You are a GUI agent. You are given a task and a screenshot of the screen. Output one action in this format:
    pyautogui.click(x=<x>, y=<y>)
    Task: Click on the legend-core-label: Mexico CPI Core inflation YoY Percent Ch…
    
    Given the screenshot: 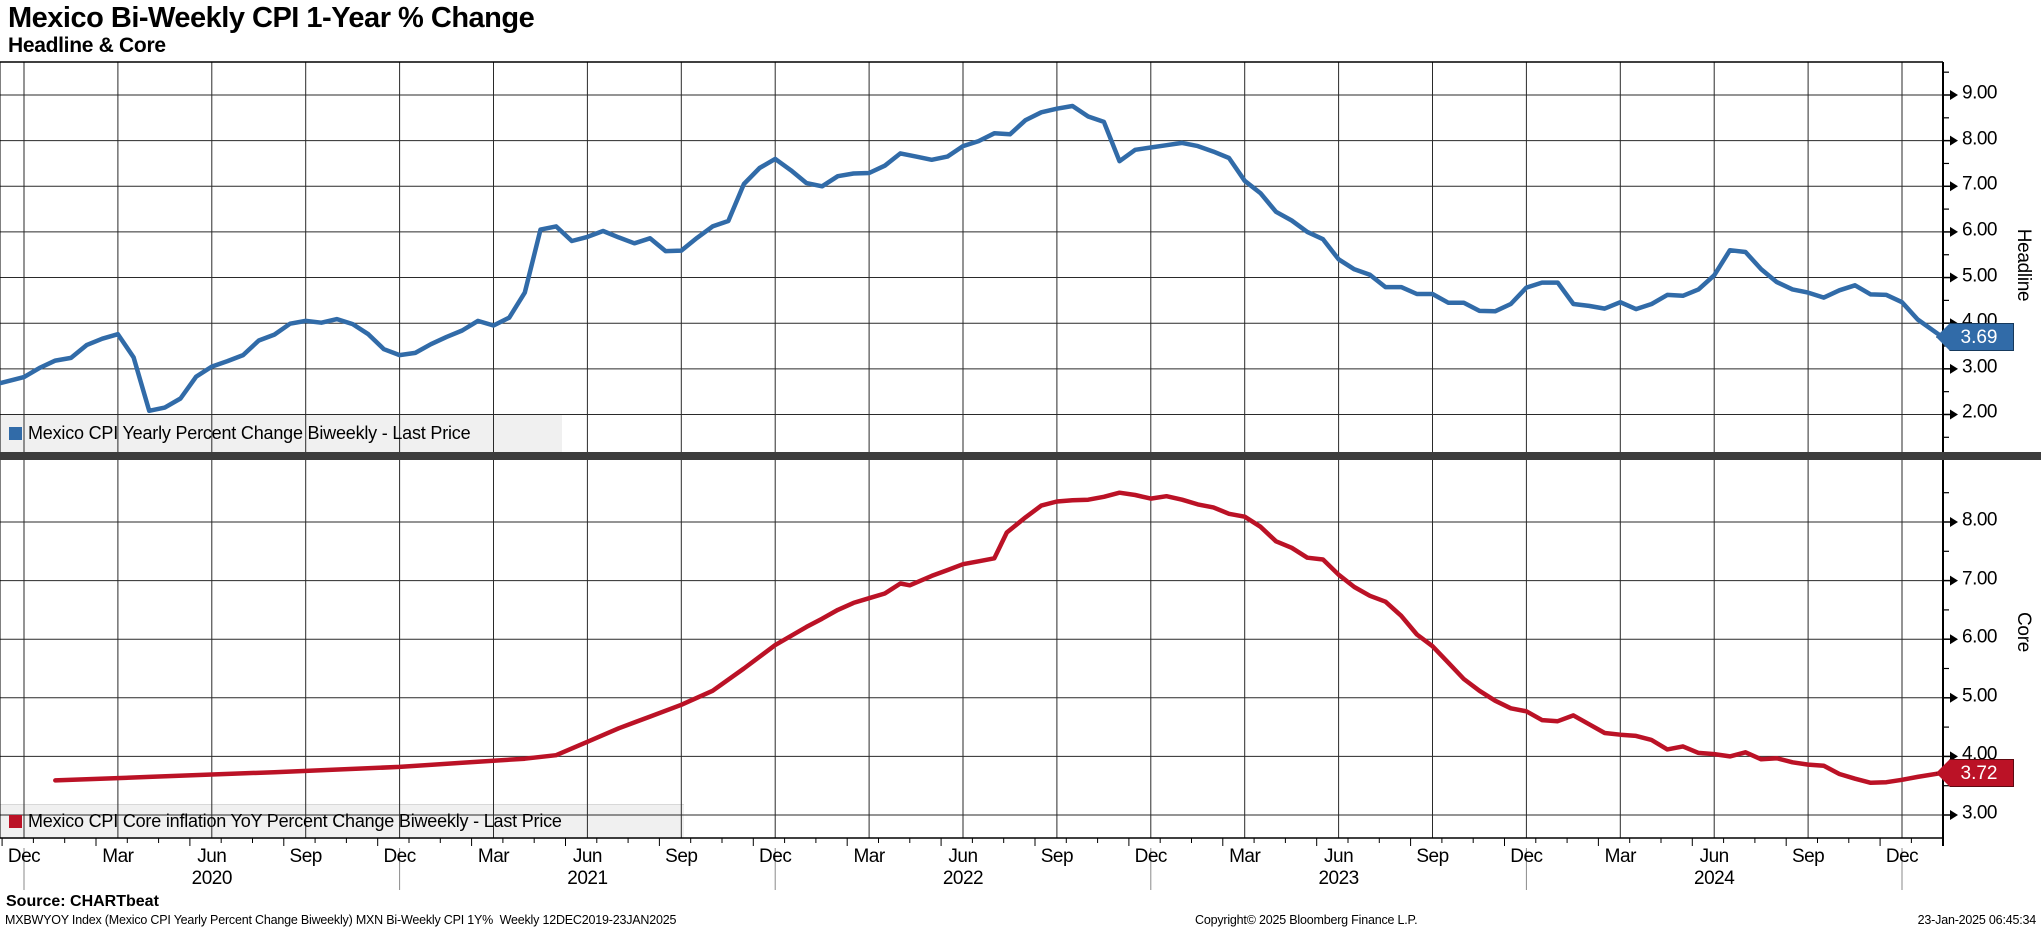 What is the action you would take?
    pyautogui.click(x=295, y=820)
    